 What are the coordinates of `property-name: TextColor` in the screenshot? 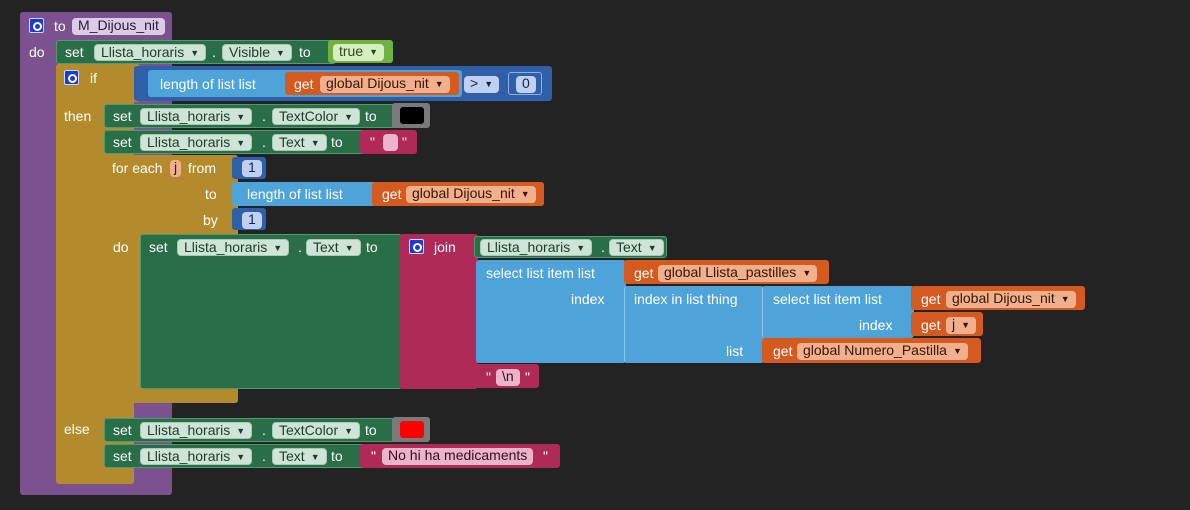 It's located at (309, 116).